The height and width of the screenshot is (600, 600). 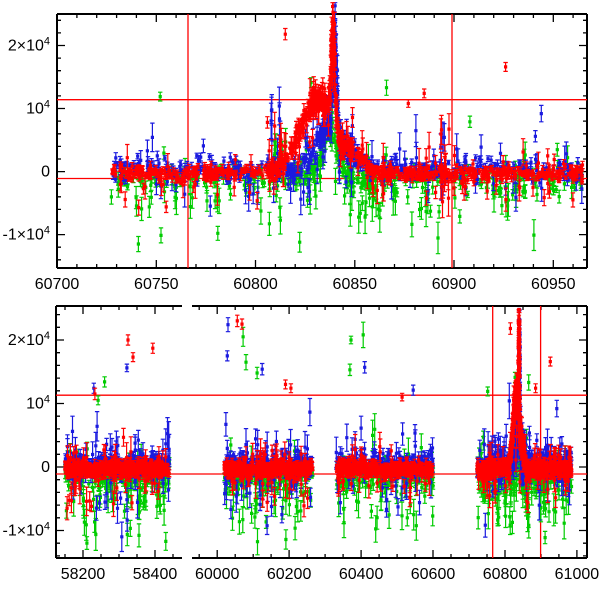 What do you see at coordinates (83, 574) in the screenshot?
I see `x-tick-label: 58200` at bounding box center [83, 574].